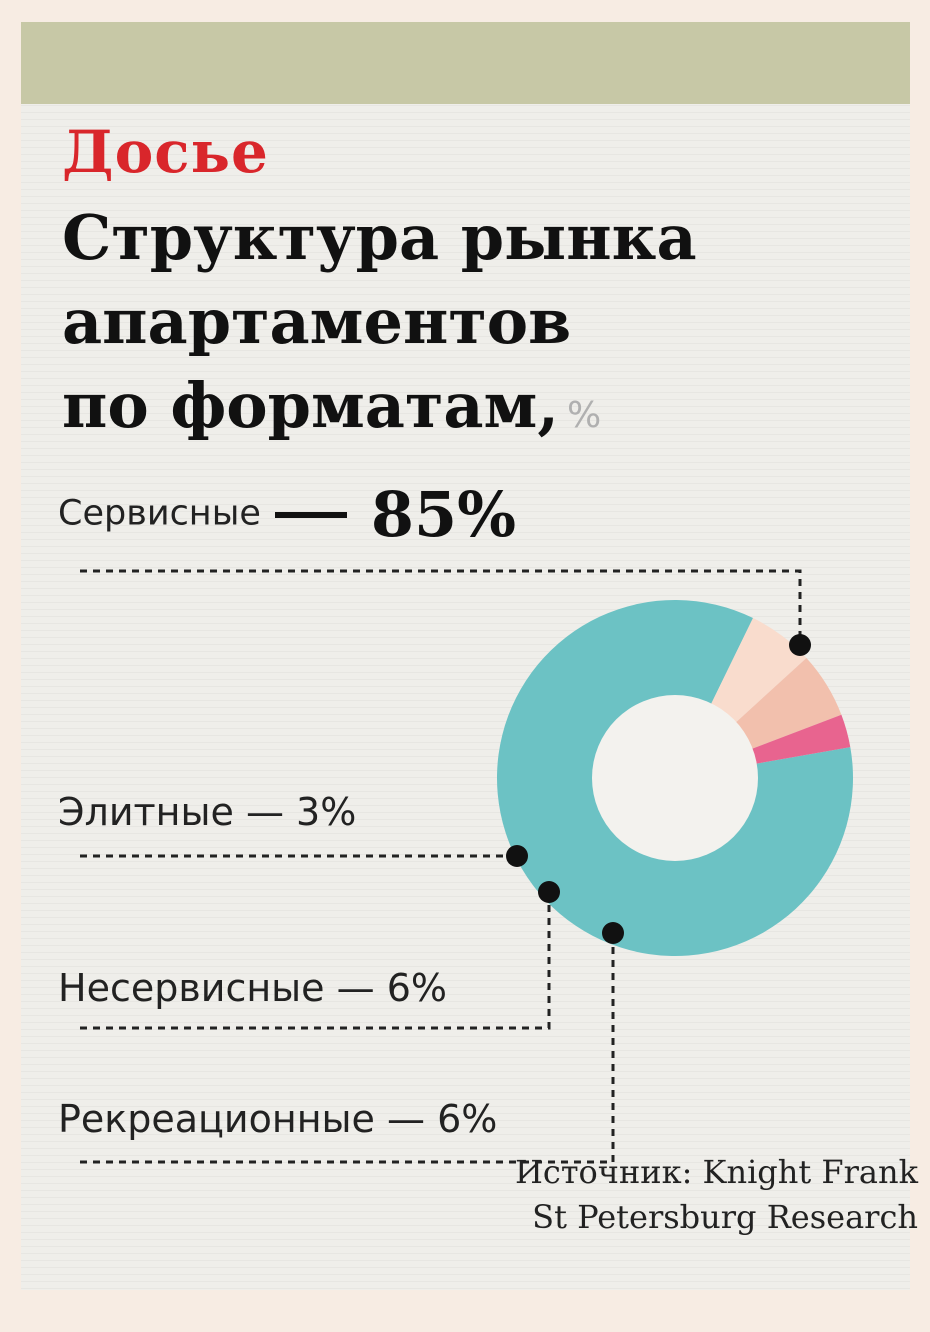  What do you see at coordinates (159, 513) in the screenshot?
I see `label-service-name: Сервисные` at bounding box center [159, 513].